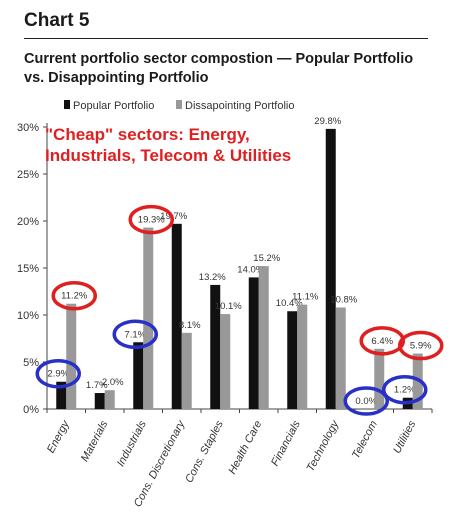 Image resolution: width=460 pixels, height=520 pixels. Describe the element at coordinates (147, 134) in the screenshot. I see `annotation-line-1: "Cheap" sectors: Energy,` at that location.